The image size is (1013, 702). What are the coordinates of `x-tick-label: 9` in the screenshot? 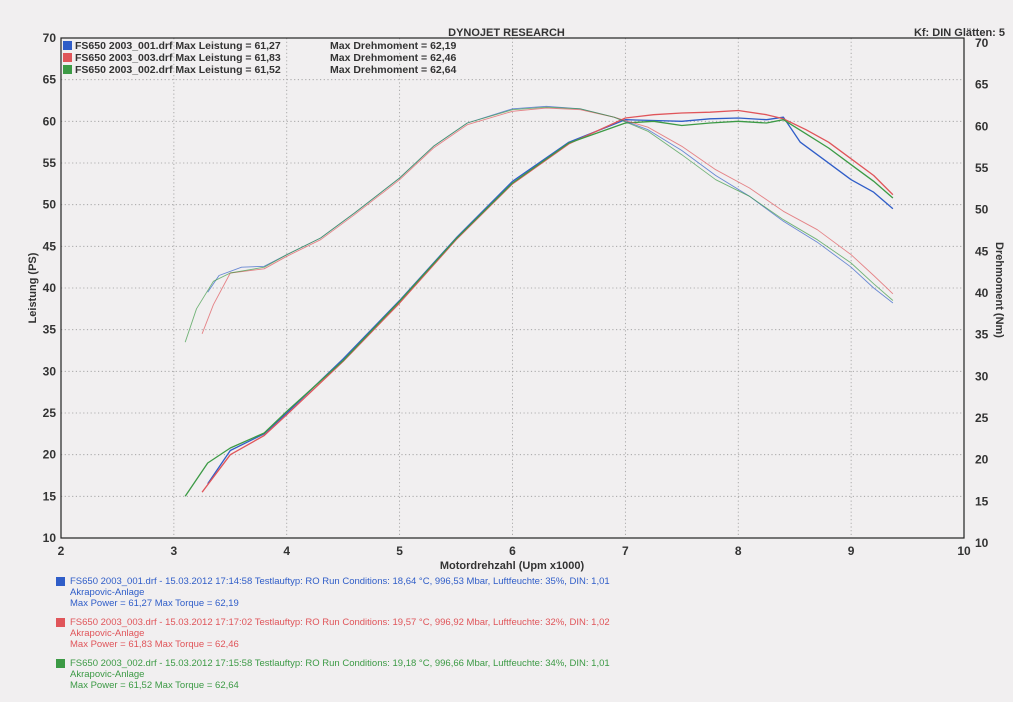 It's located at (851, 551).